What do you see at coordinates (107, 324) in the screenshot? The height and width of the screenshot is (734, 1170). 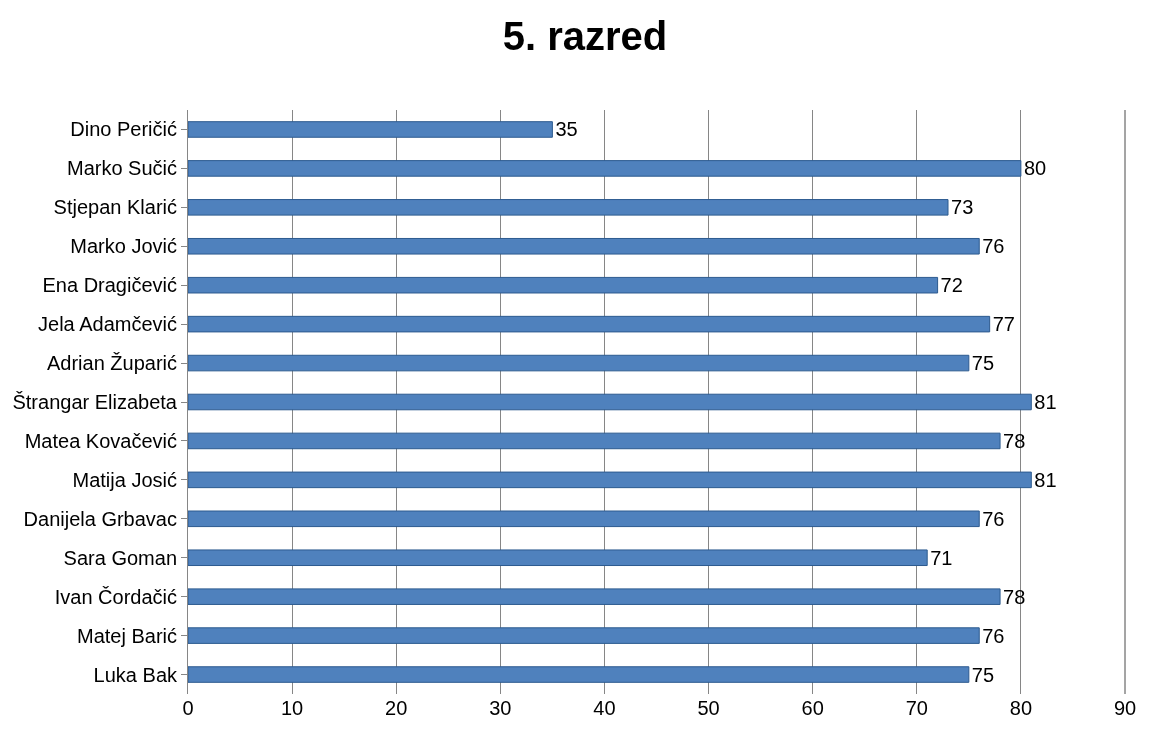 I see `y-tick-label: Jela Adamčević` at bounding box center [107, 324].